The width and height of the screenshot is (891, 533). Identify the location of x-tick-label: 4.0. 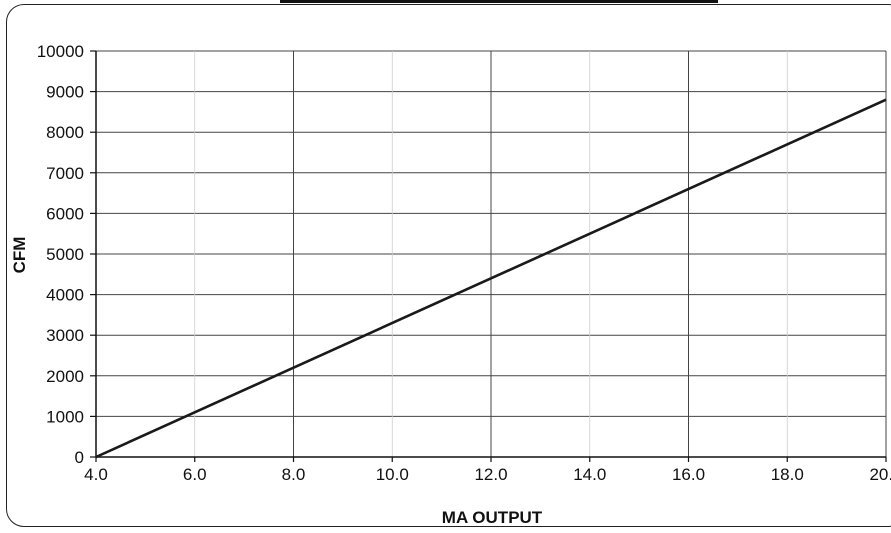
(96, 474).